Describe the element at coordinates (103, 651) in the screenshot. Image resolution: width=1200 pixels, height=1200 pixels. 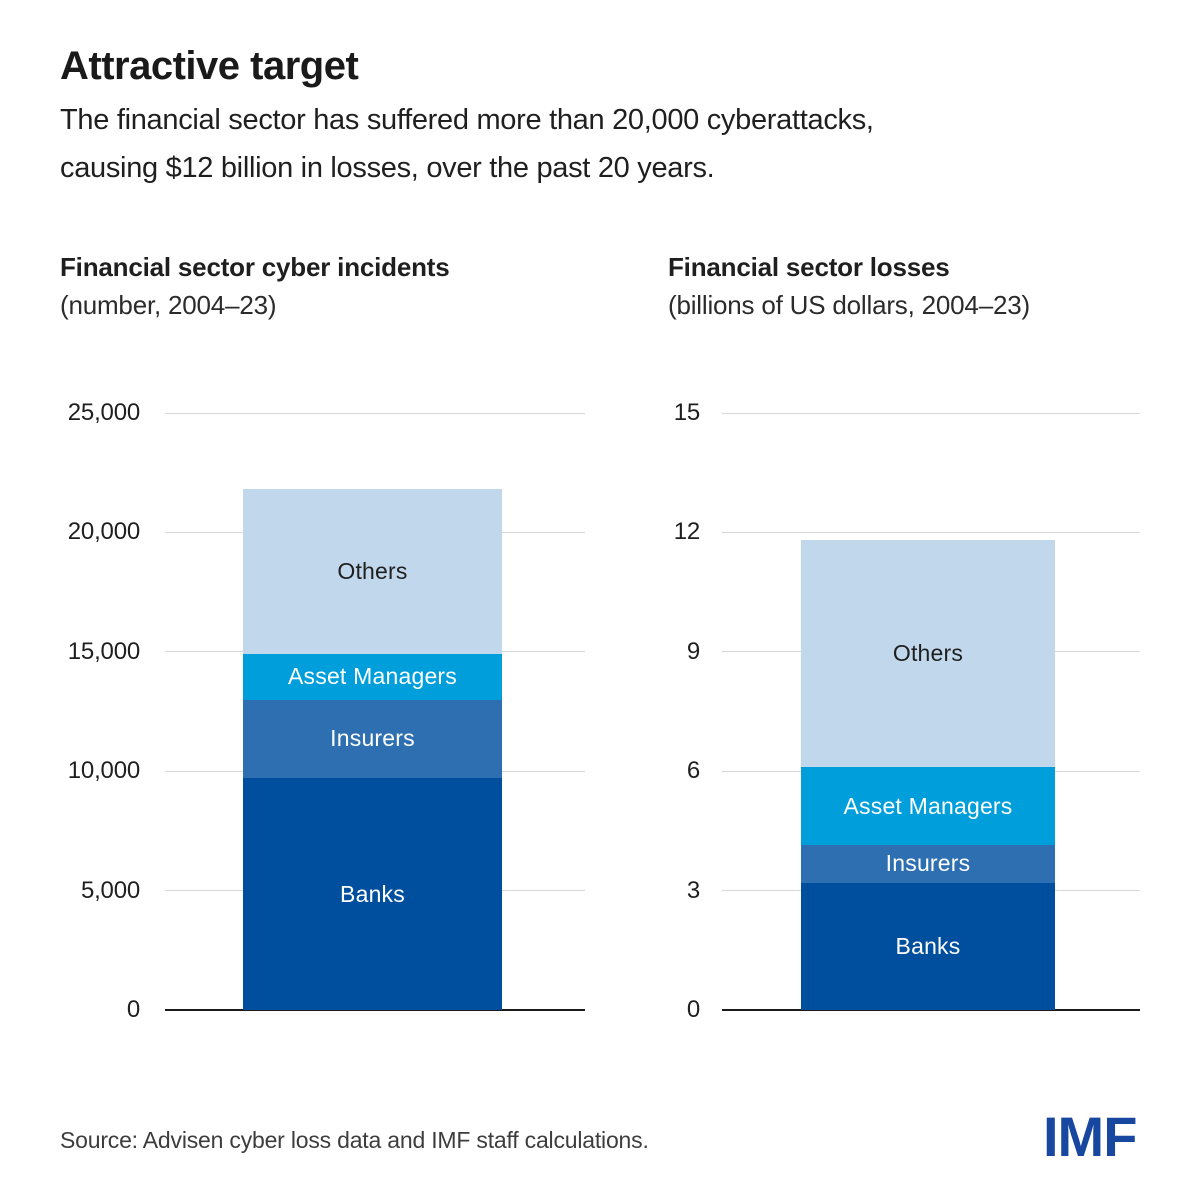
I see `y-tick-label: 15,000` at that location.